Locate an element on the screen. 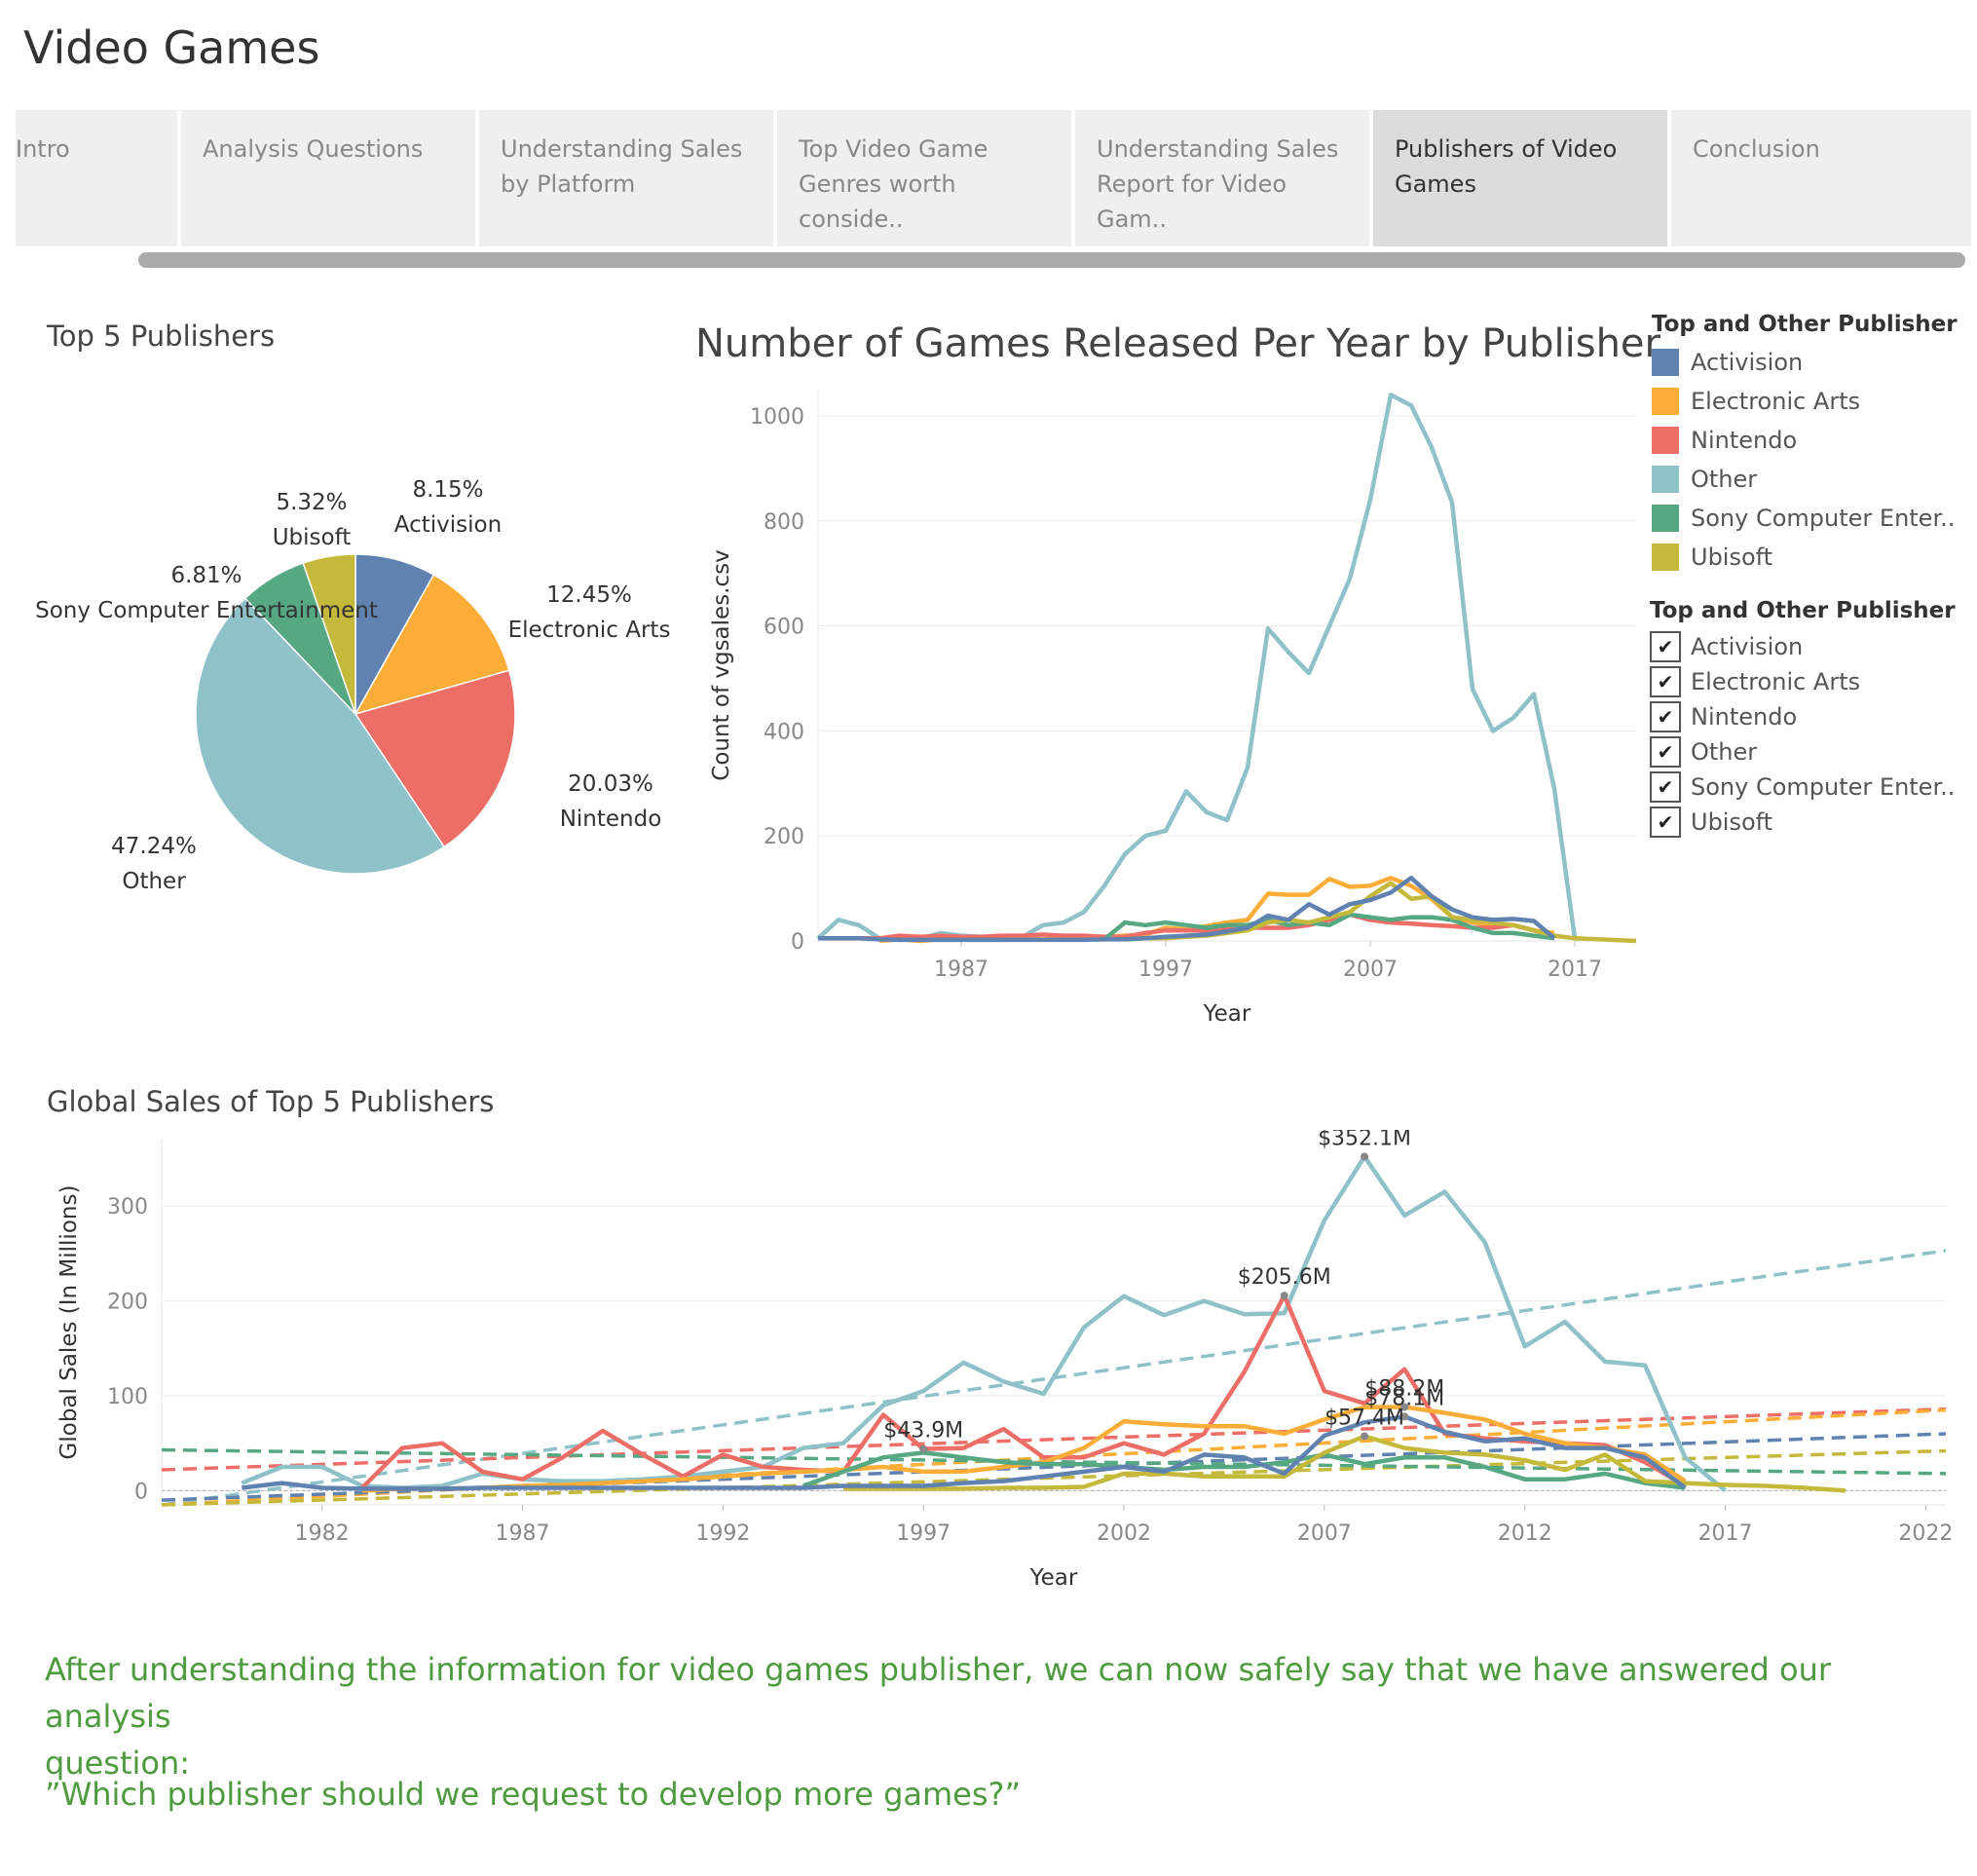 The height and width of the screenshot is (1876, 1977). annotation-label: $78.1M is located at coordinates (1404, 1398).